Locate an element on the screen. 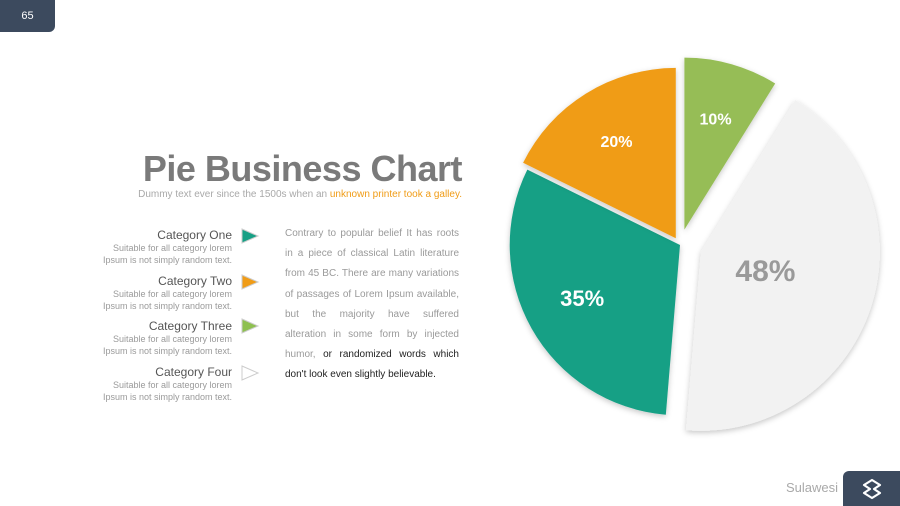 The image size is (900, 506). page-number-badge: 65 is located at coordinates (27, 16).